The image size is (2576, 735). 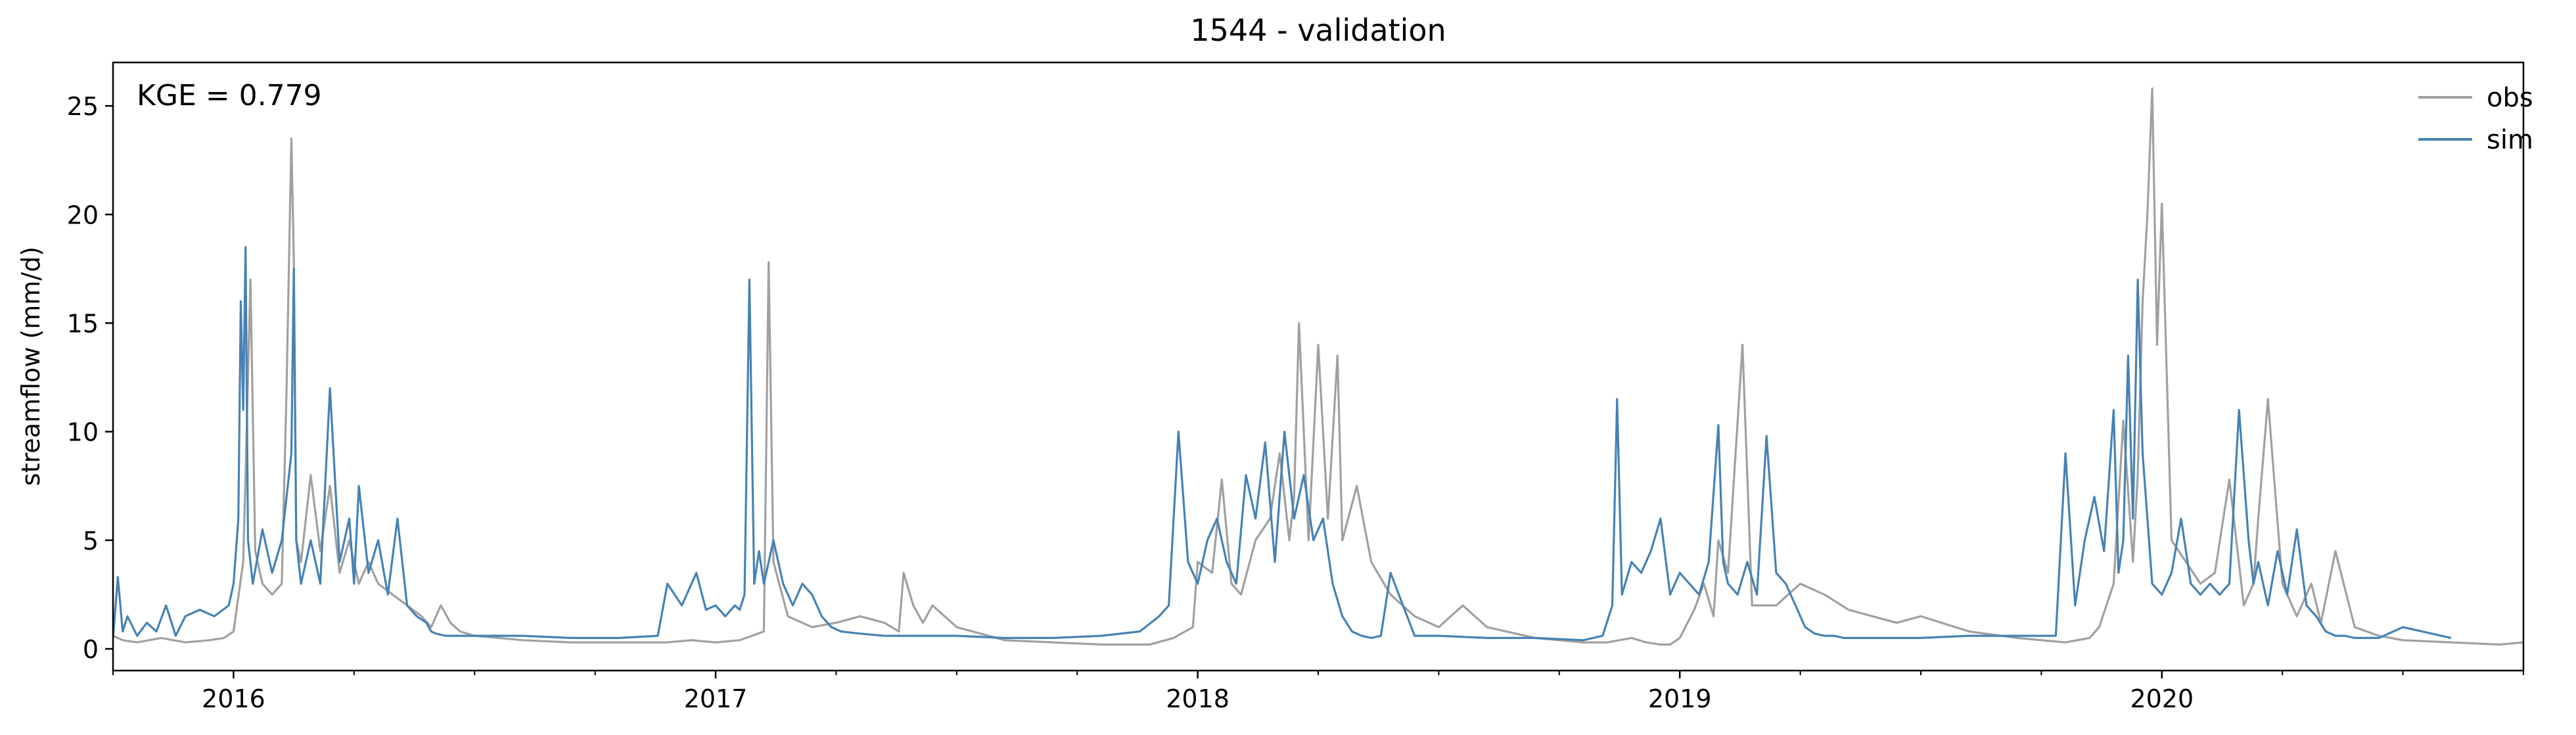 What do you see at coordinates (91, 649) in the screenshot?
I see `y-tick-label: 0` at bounding box center [91, 649].